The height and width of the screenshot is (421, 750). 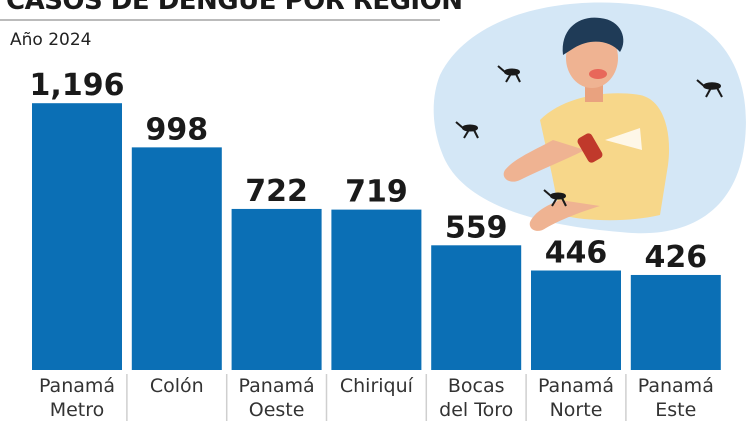 What do you see at coordinates (51, 40) in the screenshot?
I see `chart-subtitle: Año 2024` at bounding box center [51, 40].